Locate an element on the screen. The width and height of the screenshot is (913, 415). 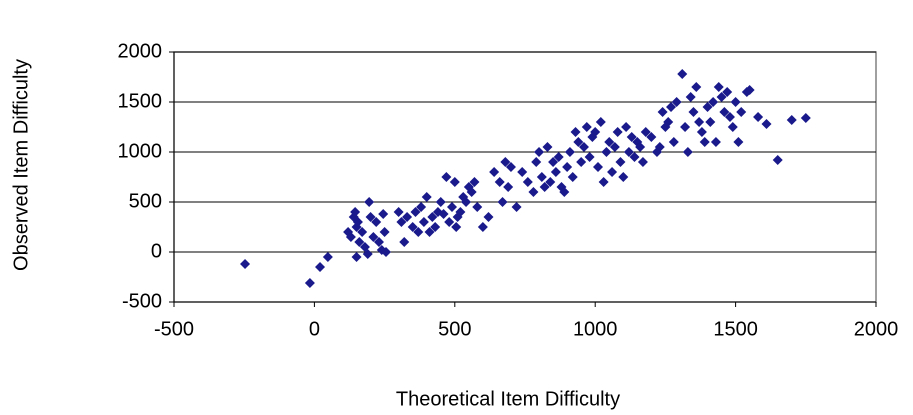
y-tick-label: 2000 is located at coordinates (140, 51).